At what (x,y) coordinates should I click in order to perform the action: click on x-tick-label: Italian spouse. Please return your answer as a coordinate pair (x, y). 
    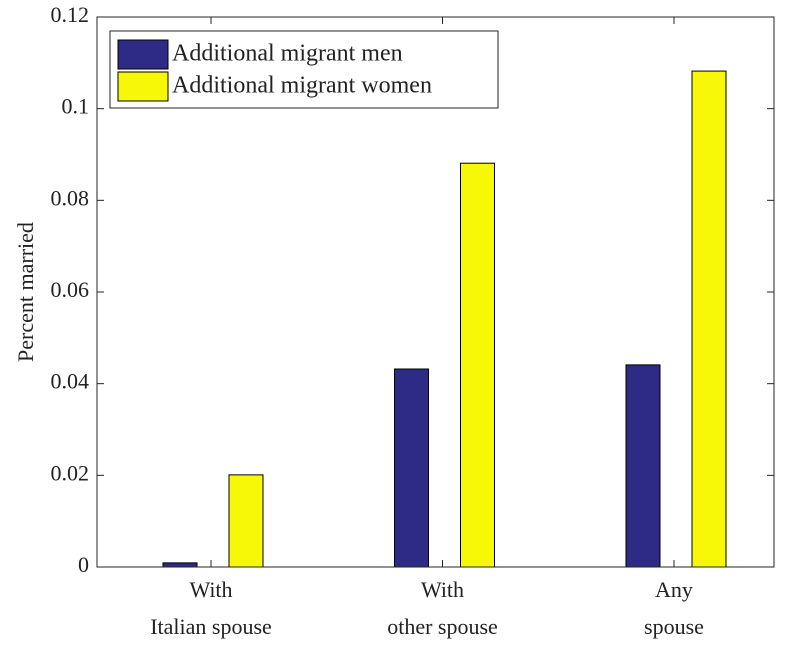
    Looking at the image, I should click on (211, 626).